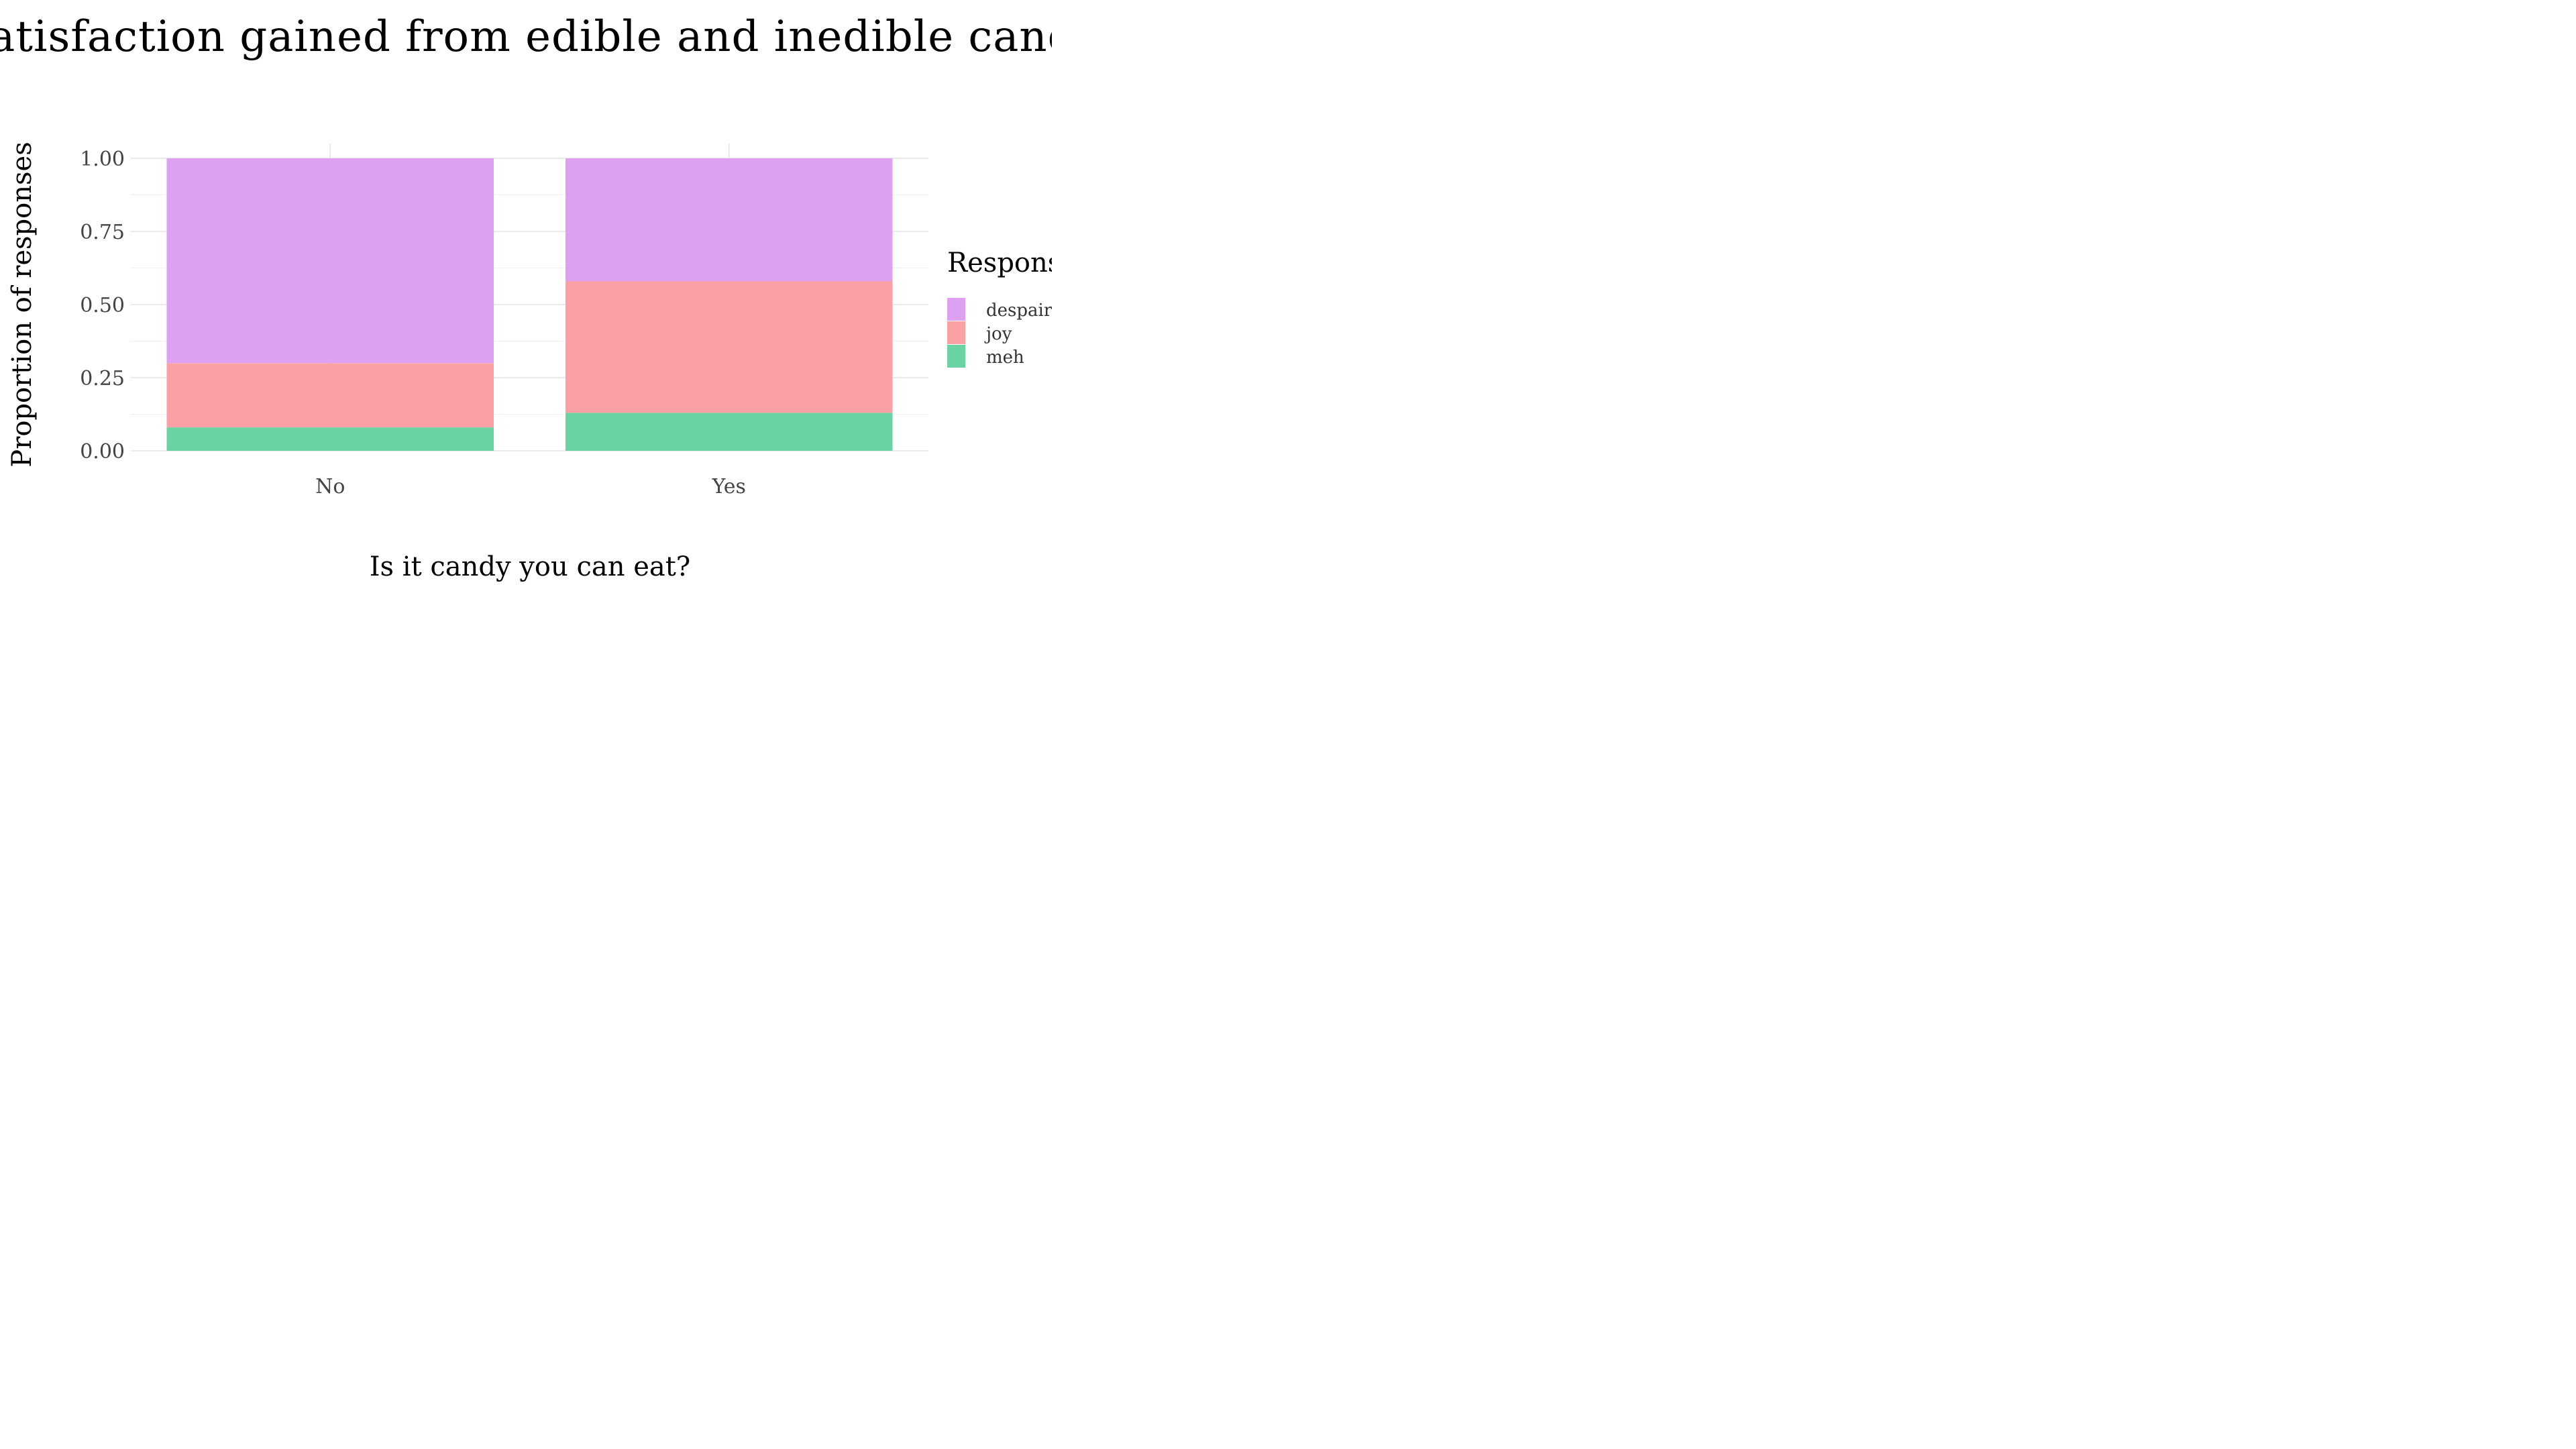 This screenshot has height=1449, width=2576. I want to click on x-tick-label: No, so click(330, 486).